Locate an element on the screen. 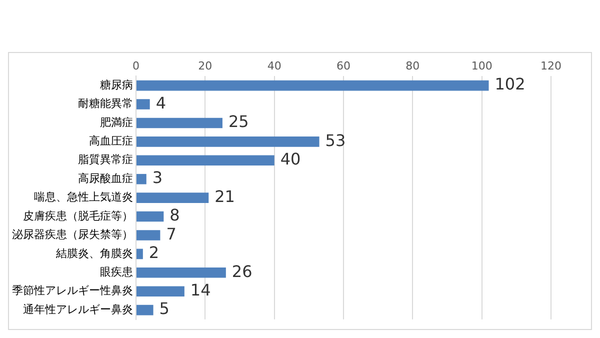 This screenshot has height=338, width=600. y-tick-label: 皮膚疾患（脱毛症等） is located at coordinates (78, 215).